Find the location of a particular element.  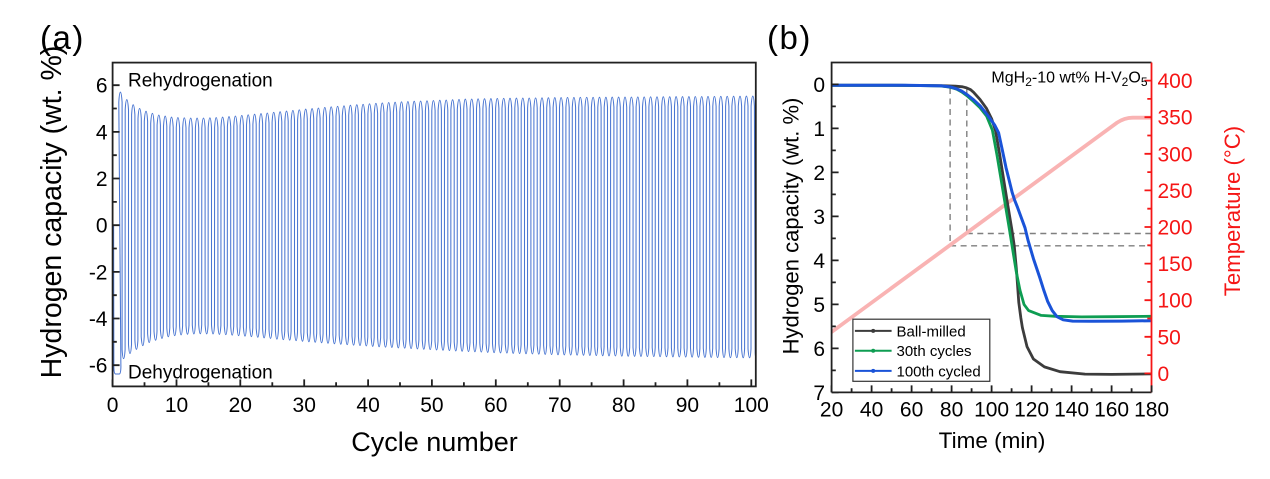

svg-text: 120 is located at coordinates (1031, 410).